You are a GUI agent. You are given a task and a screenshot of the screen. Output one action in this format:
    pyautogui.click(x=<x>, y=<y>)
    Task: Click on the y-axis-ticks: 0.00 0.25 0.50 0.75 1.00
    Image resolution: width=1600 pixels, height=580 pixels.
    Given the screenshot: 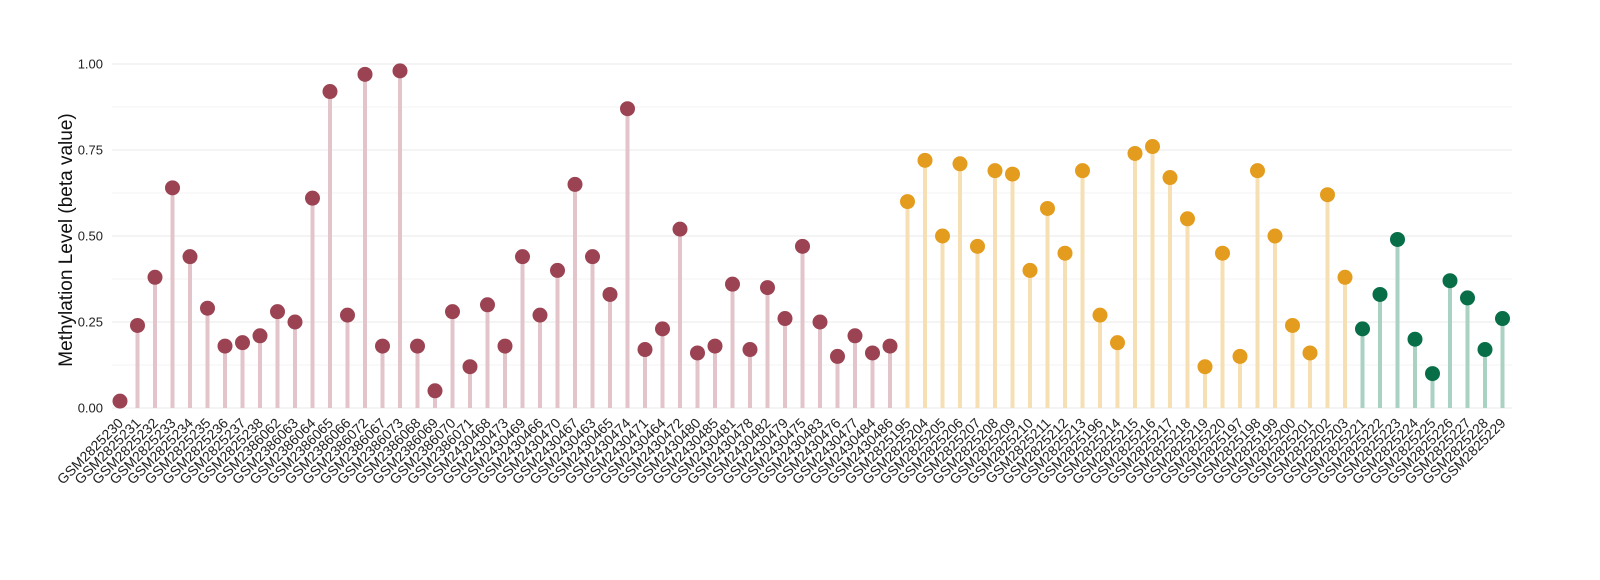 What is the action you would take?
    pyautogui.click(x=90, y=236)
    